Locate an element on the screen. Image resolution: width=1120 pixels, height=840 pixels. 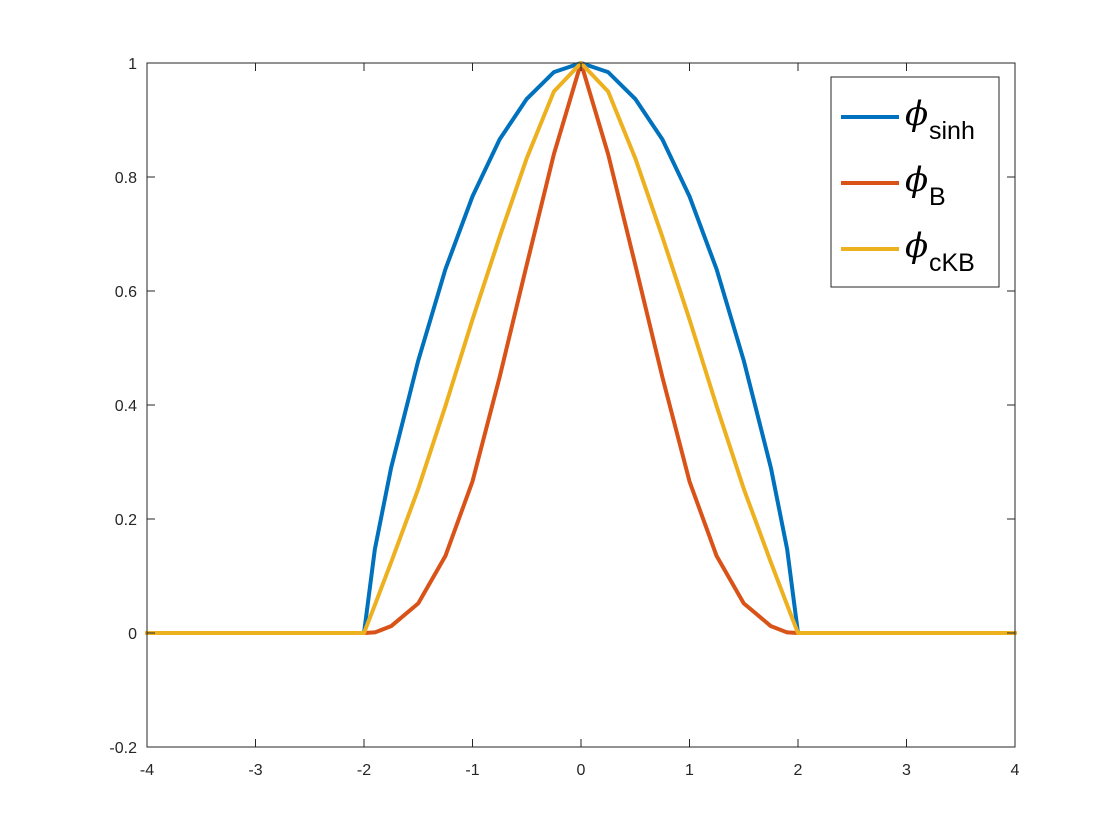
legend-label-sinh: sinh is located at coordinates (952, 131).